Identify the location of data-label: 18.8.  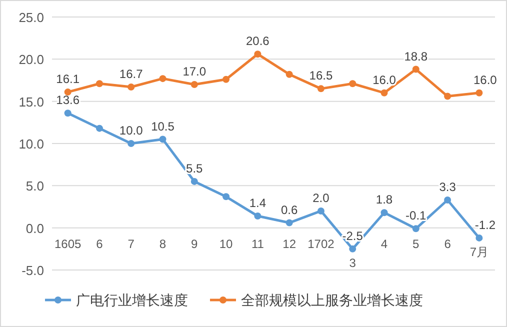
(416, 56).